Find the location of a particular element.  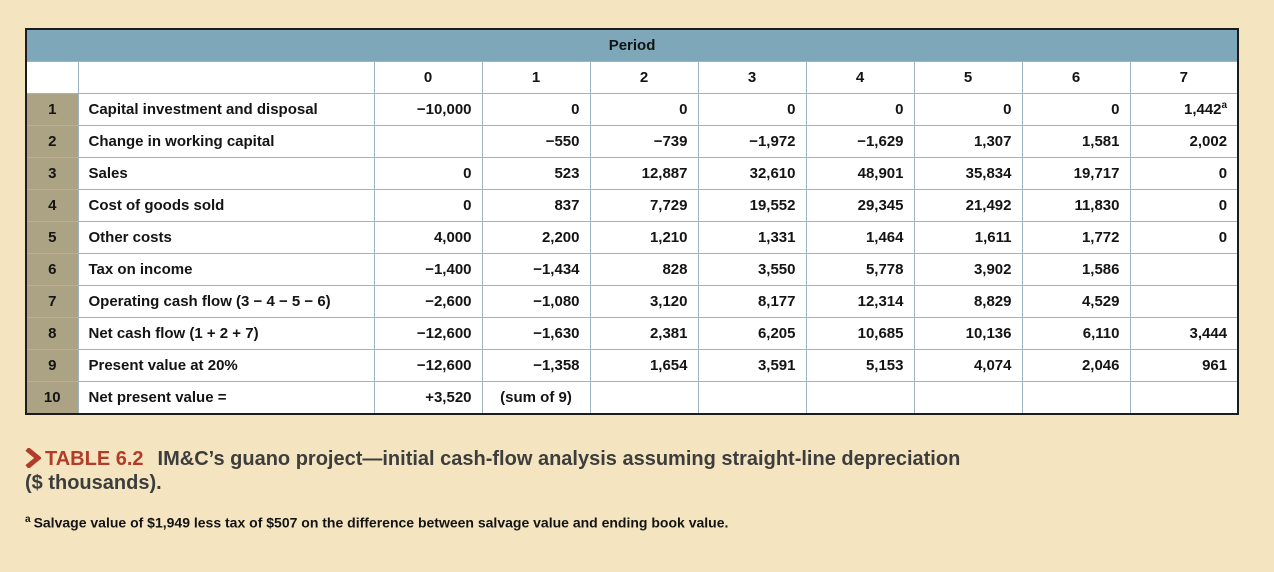

row-label: Capital investment and disposal is located at coordinates (226, 109).